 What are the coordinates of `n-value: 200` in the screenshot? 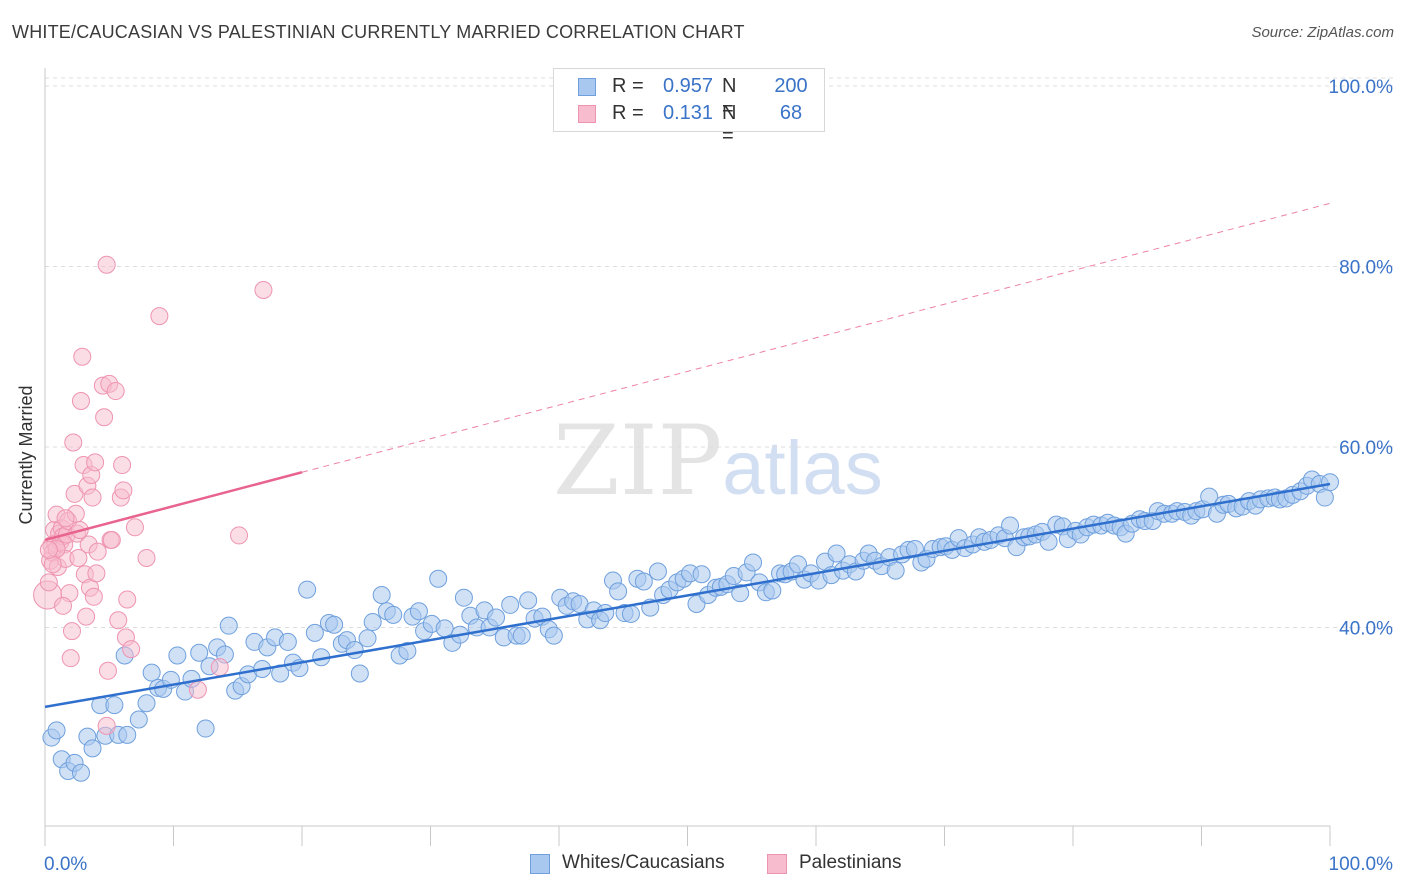 It's located at (791, 86).